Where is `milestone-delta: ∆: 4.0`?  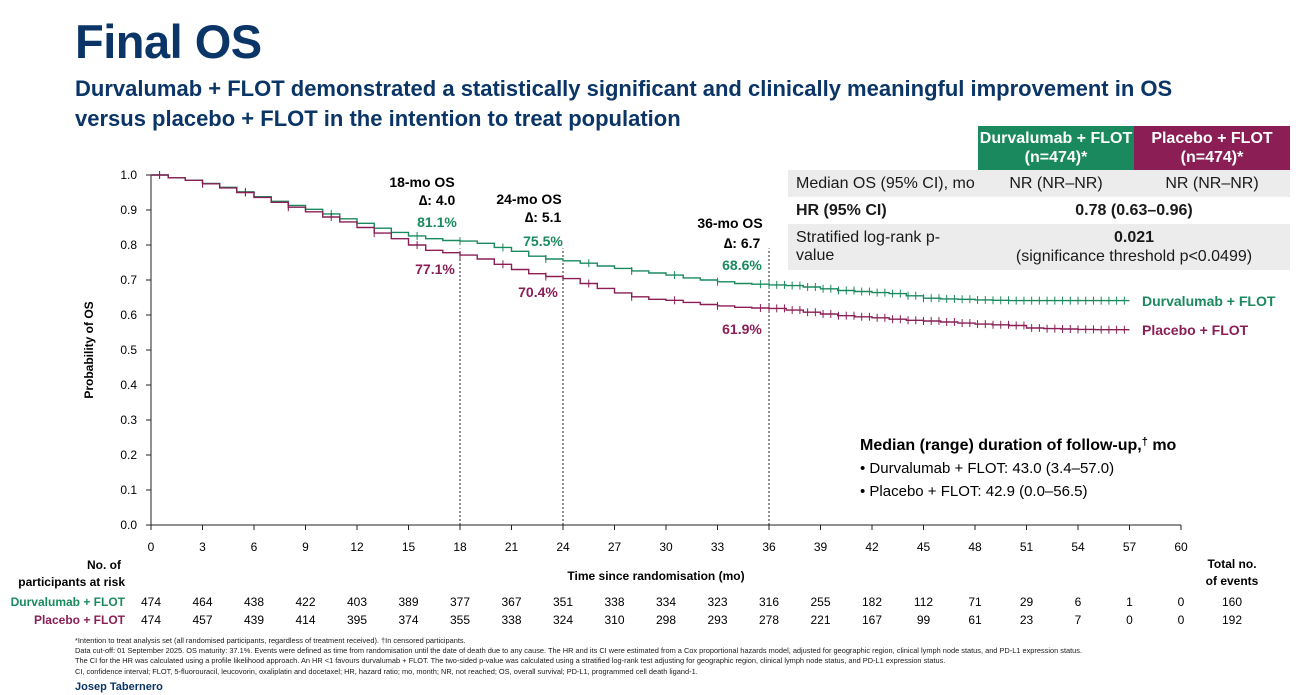
milestone-delta: ∆: 4.0 is located at coordinates (437, 200).